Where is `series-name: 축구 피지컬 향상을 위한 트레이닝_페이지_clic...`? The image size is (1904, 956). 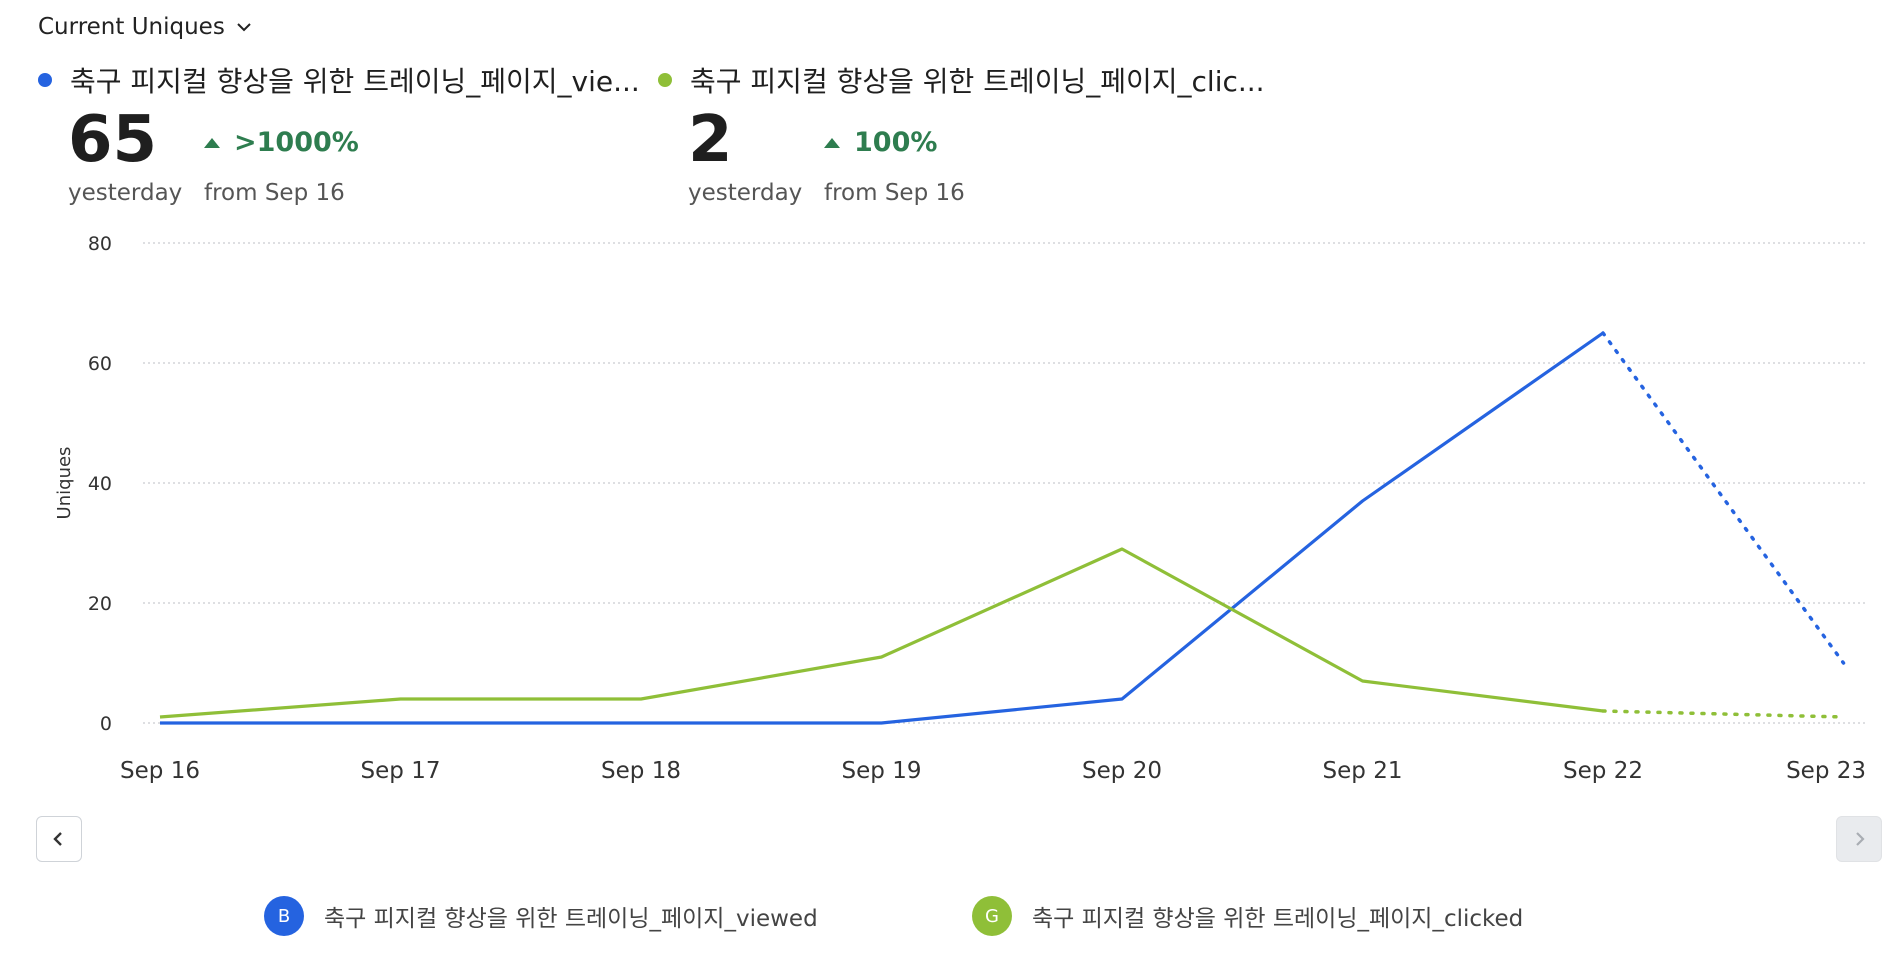
series-name: 축구 피지컬 향상을 위한 트레이닝_페이지_clic... is located at coordinates (977, 81).